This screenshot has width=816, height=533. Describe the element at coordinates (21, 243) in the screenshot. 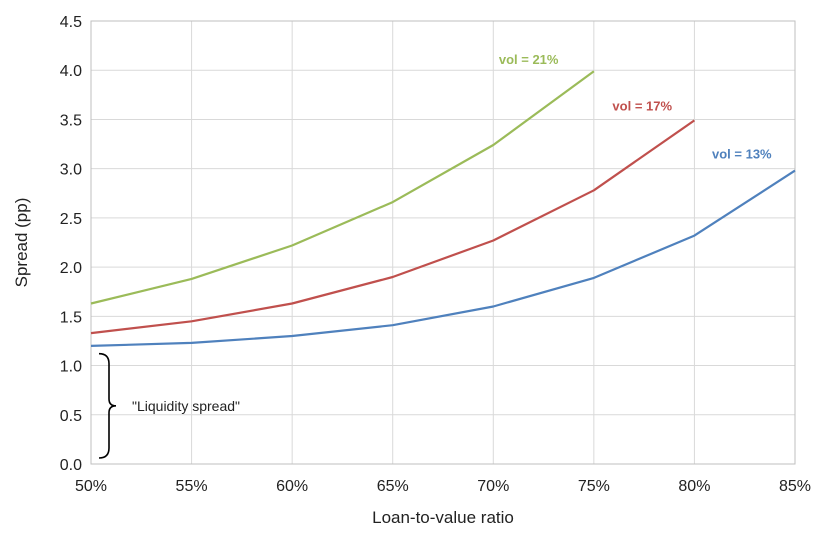

I see `y-axis-title: Spread (pp)` at that location.